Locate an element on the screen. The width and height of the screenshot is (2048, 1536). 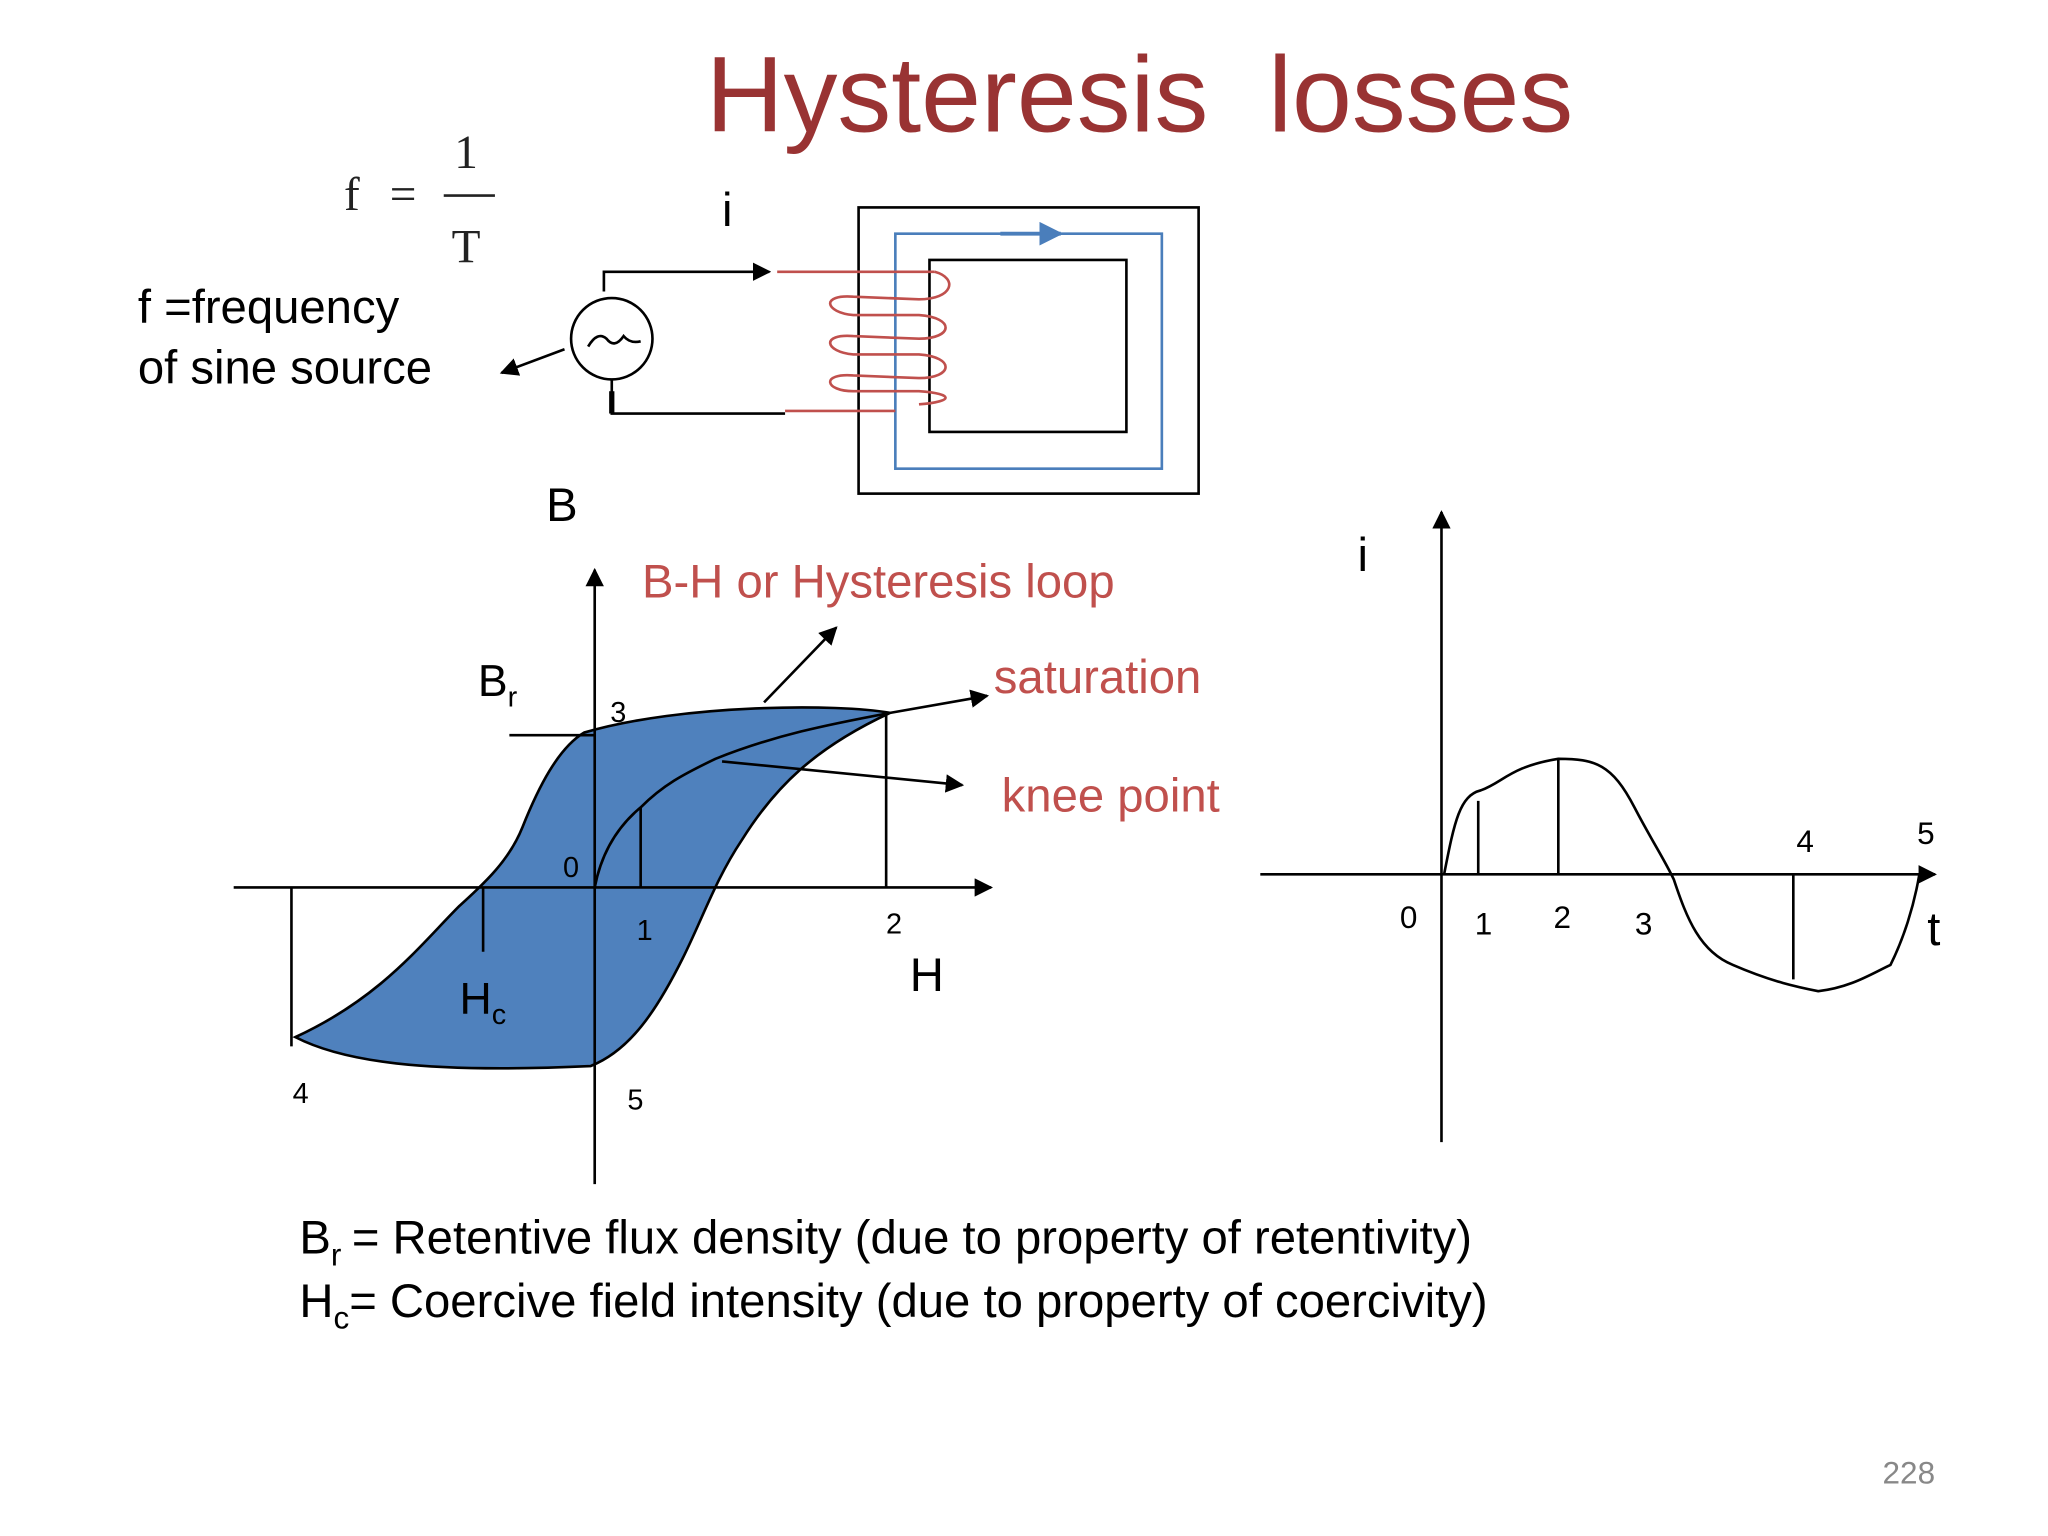
flux-path is located at coordinates (1029, 351).